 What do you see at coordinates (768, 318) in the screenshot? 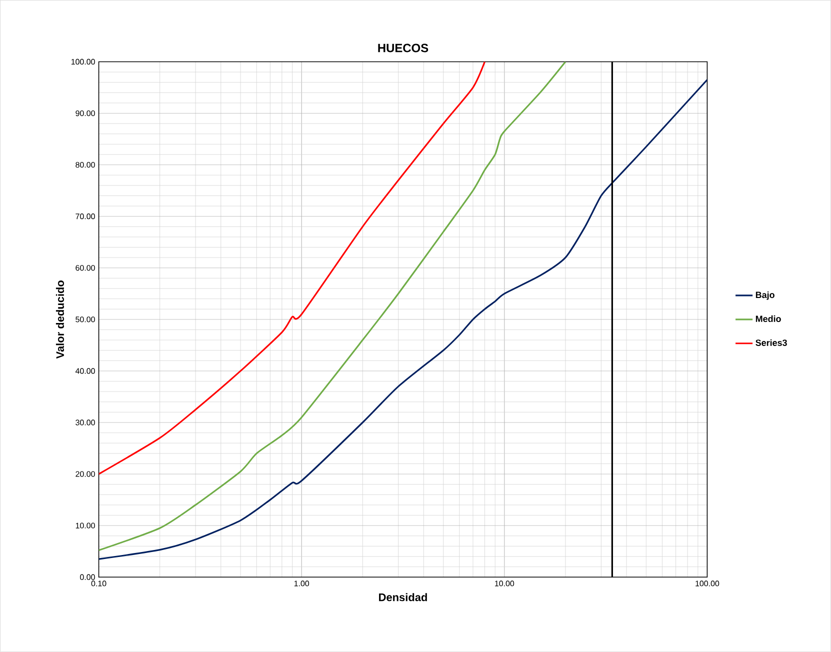
I see `legend-label: Medio` at bounding box center [768, 318].